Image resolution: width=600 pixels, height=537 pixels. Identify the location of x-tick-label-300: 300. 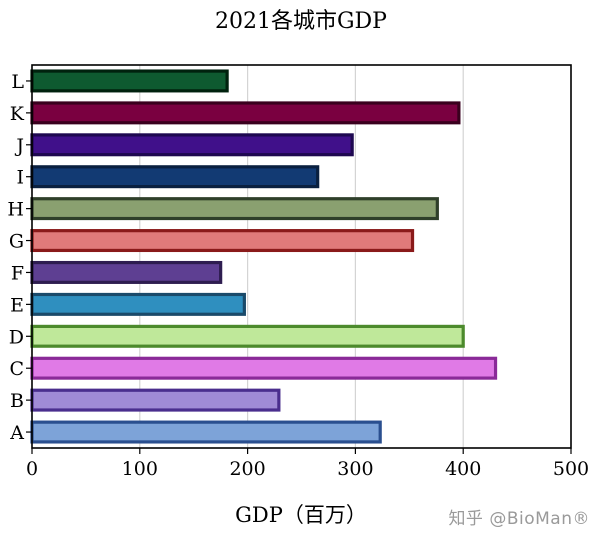
(355, 469).